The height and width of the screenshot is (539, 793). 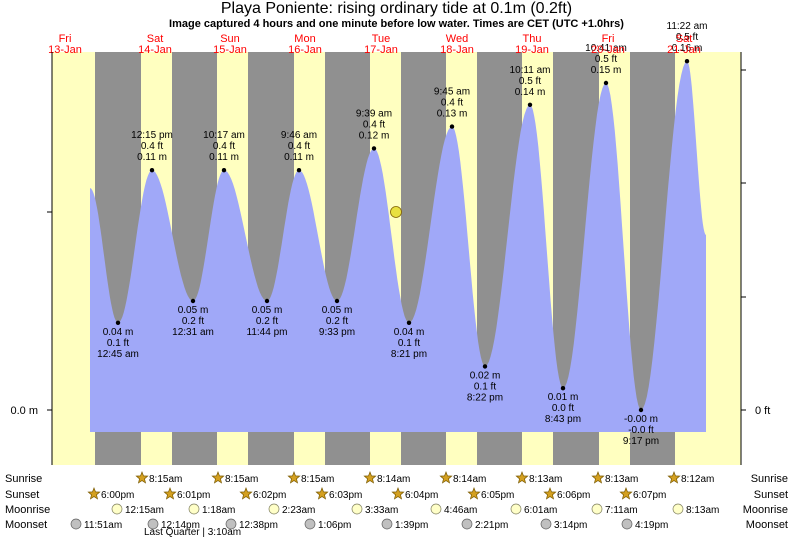 I want to click on high-tide-time: 12:15 pm, so click(x=152, y=135).